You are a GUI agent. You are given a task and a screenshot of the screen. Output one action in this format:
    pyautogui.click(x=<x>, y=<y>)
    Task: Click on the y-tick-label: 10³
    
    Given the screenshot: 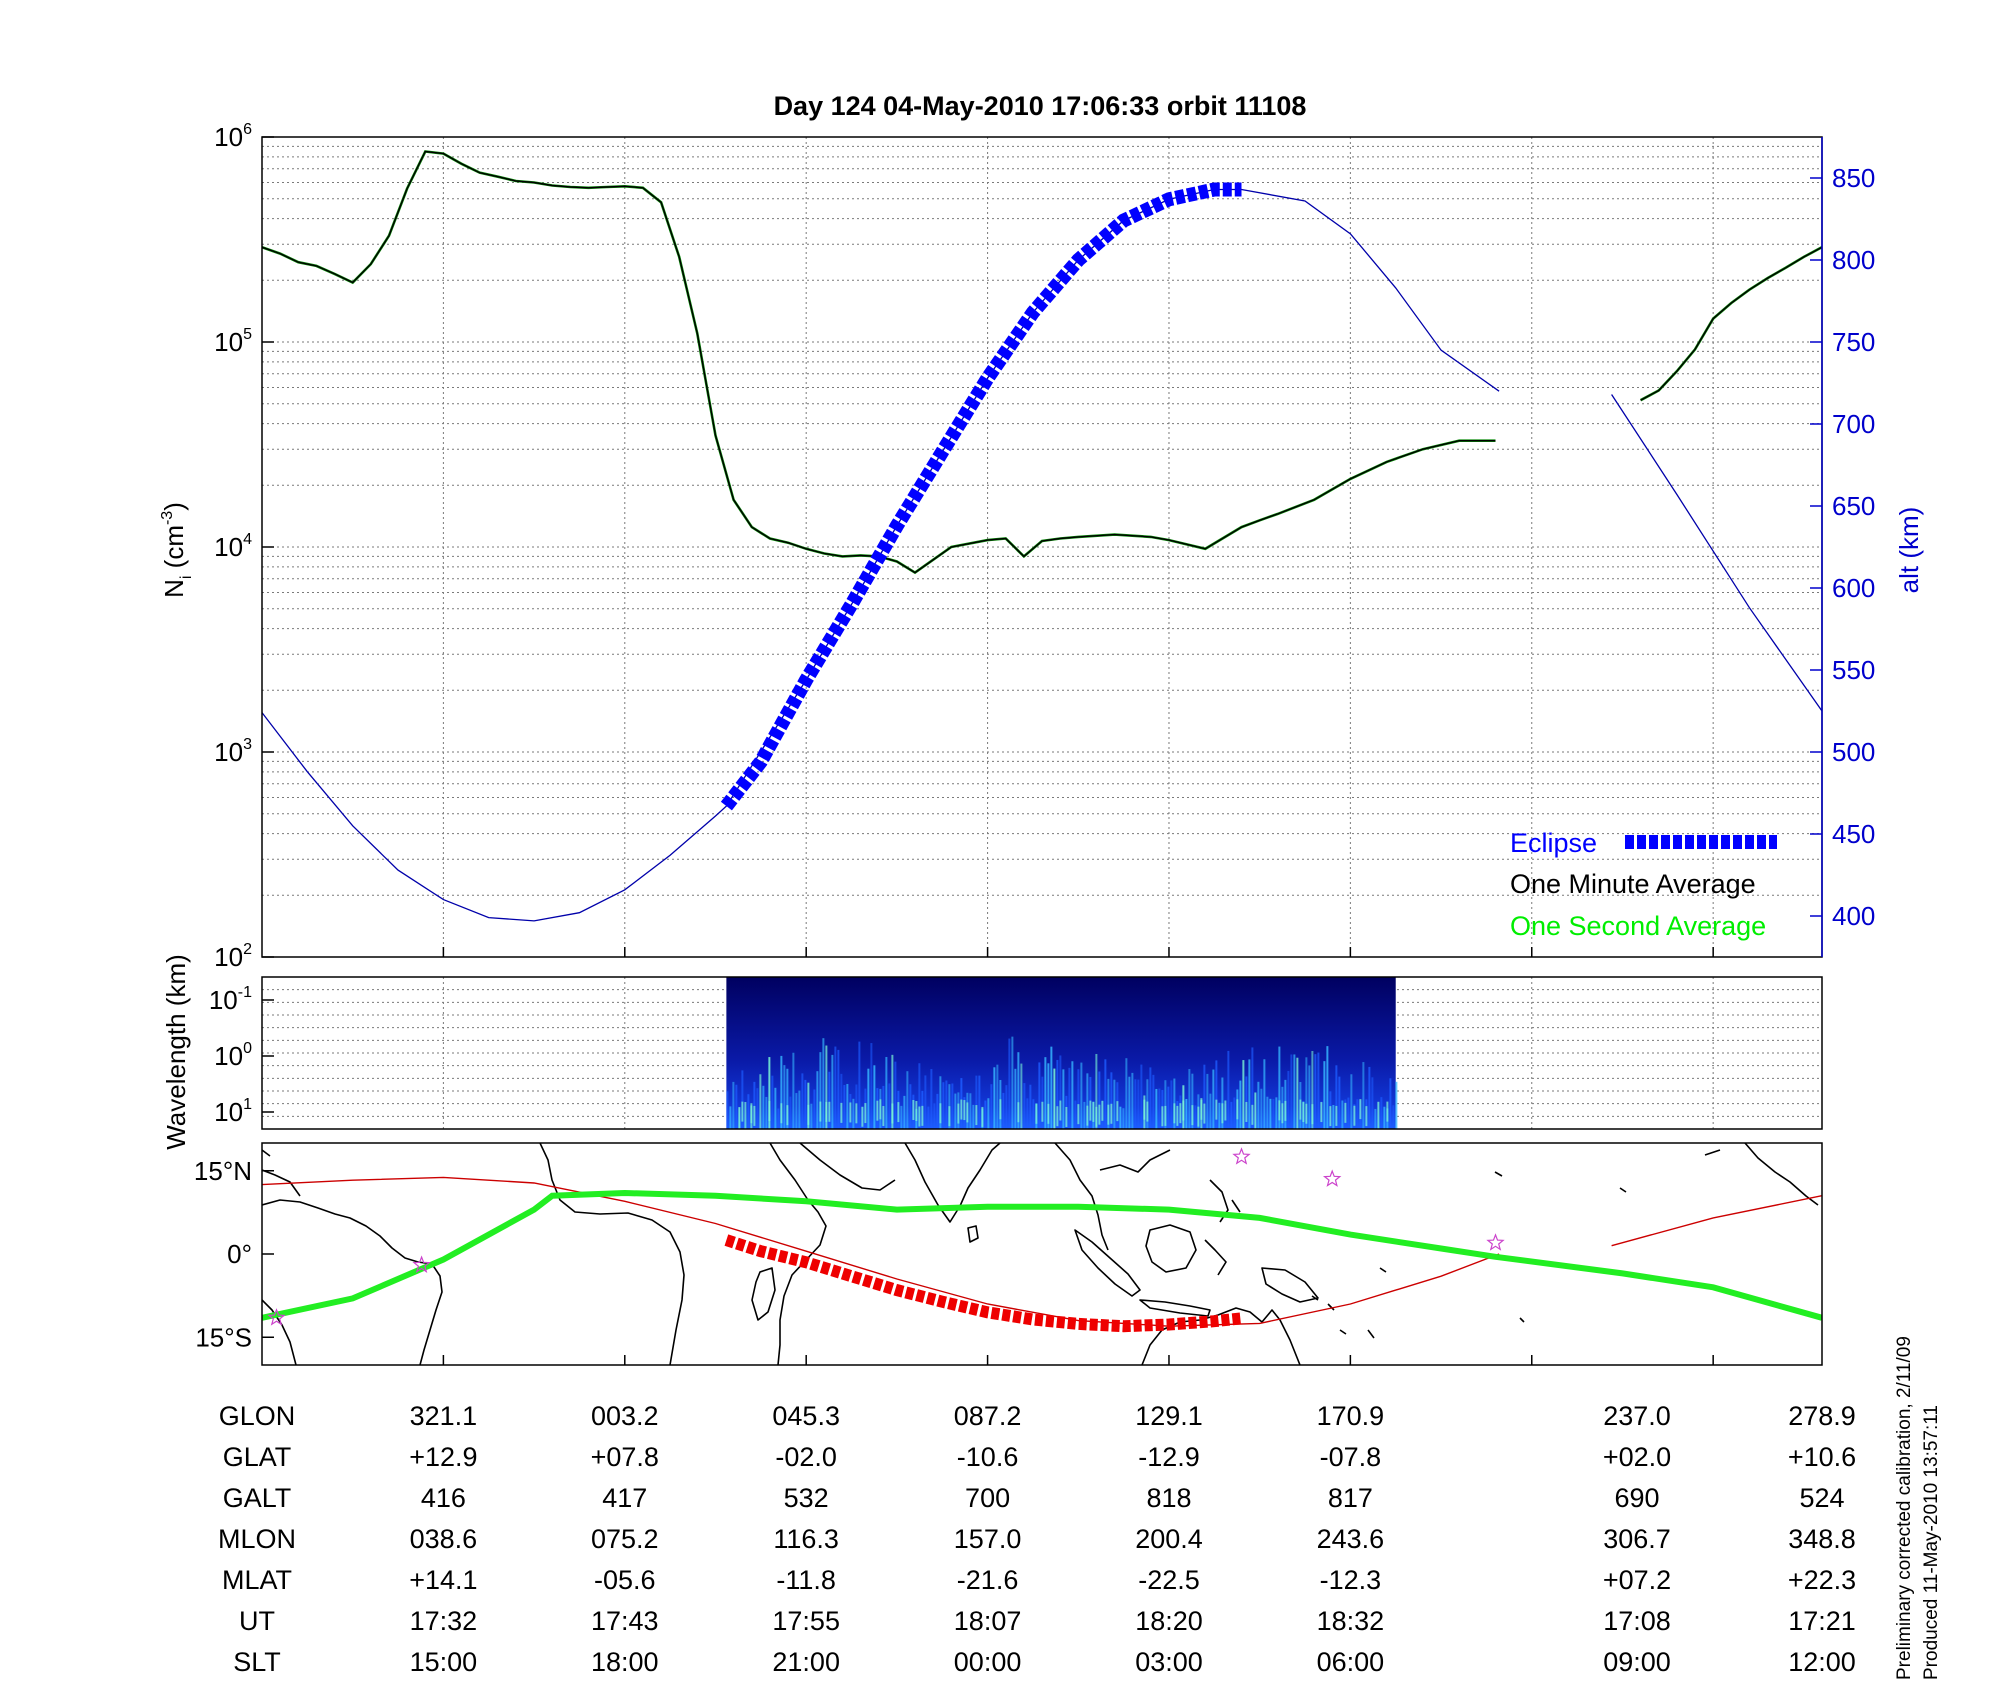 What is the action you would take?
    pyautogui.click(x=233, y=751)
    